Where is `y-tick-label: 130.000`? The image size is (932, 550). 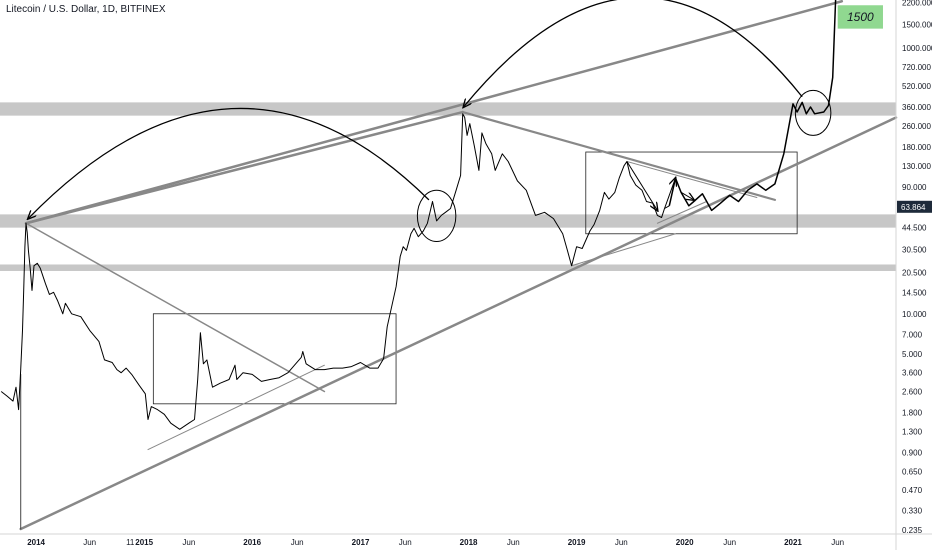 y-tick-label: 130.000 is located at coordinates (916, 166).